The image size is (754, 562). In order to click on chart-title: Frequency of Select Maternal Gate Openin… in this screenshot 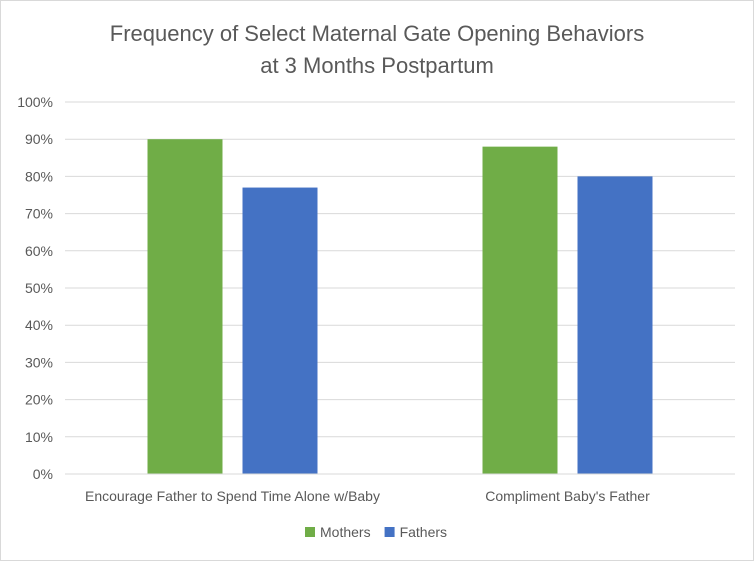, I will do `click(377, 49)`.